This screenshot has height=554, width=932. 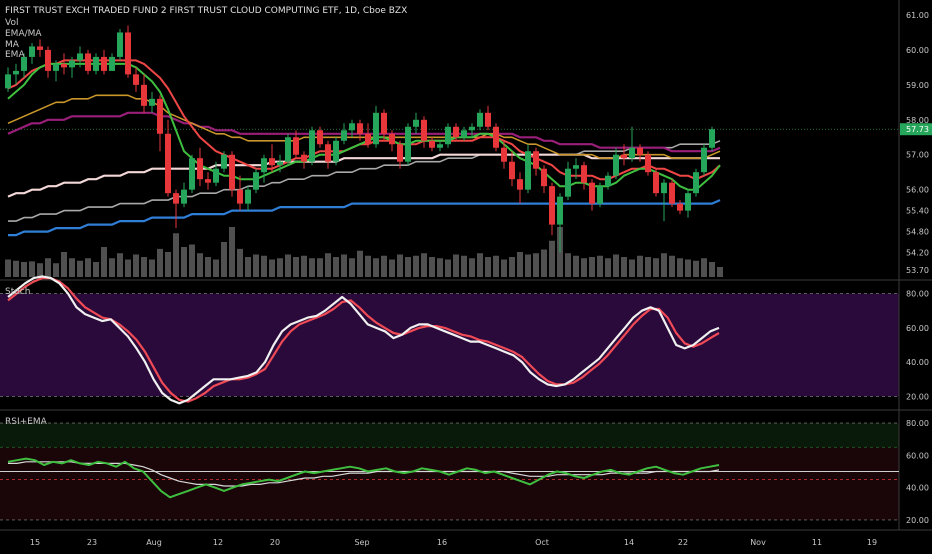 What do you see at coordinates (449, 435) in the screenshot?
I see `rsi-upper-zone` at bounding box center [449, 435].